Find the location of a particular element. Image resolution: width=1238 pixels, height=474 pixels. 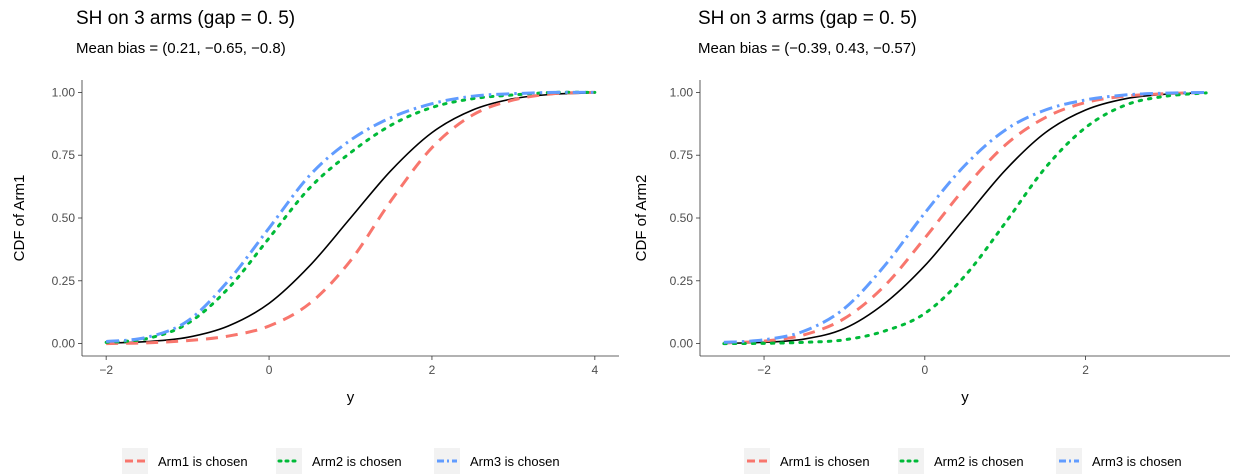

x-tick-label: 4 is located at coordinates (594, 370).